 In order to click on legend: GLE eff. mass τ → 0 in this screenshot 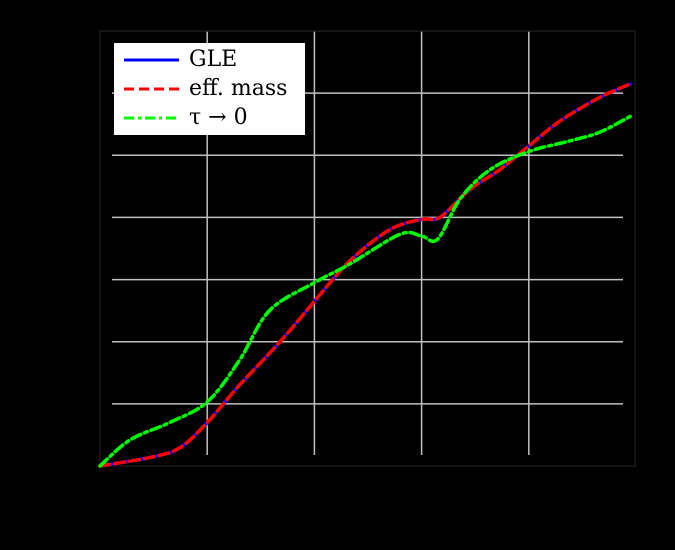, I will do `click(209, 89)`.